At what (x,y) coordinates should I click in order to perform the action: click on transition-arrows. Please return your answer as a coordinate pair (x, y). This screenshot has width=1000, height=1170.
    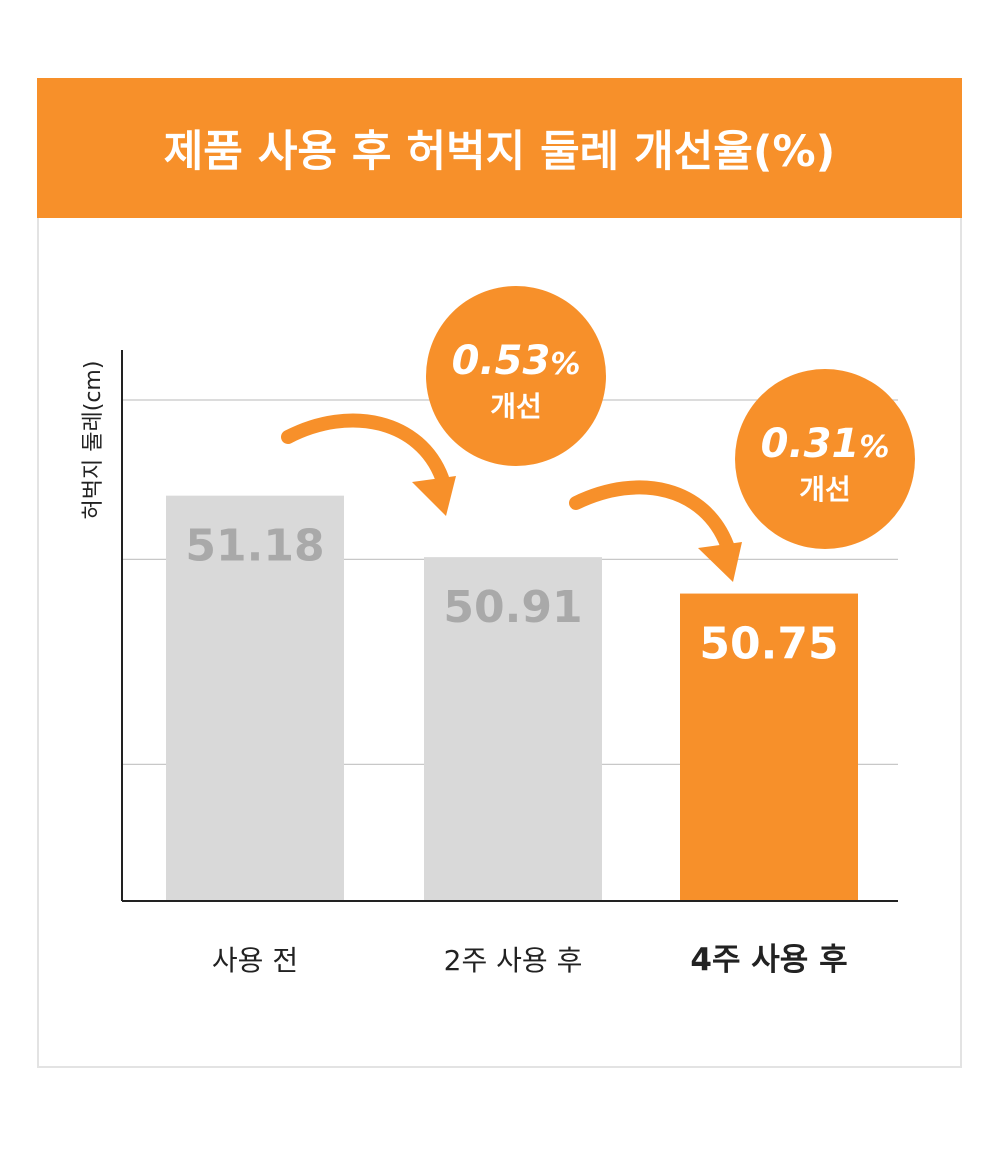
    Looking at the image, I should click on (511, 497).